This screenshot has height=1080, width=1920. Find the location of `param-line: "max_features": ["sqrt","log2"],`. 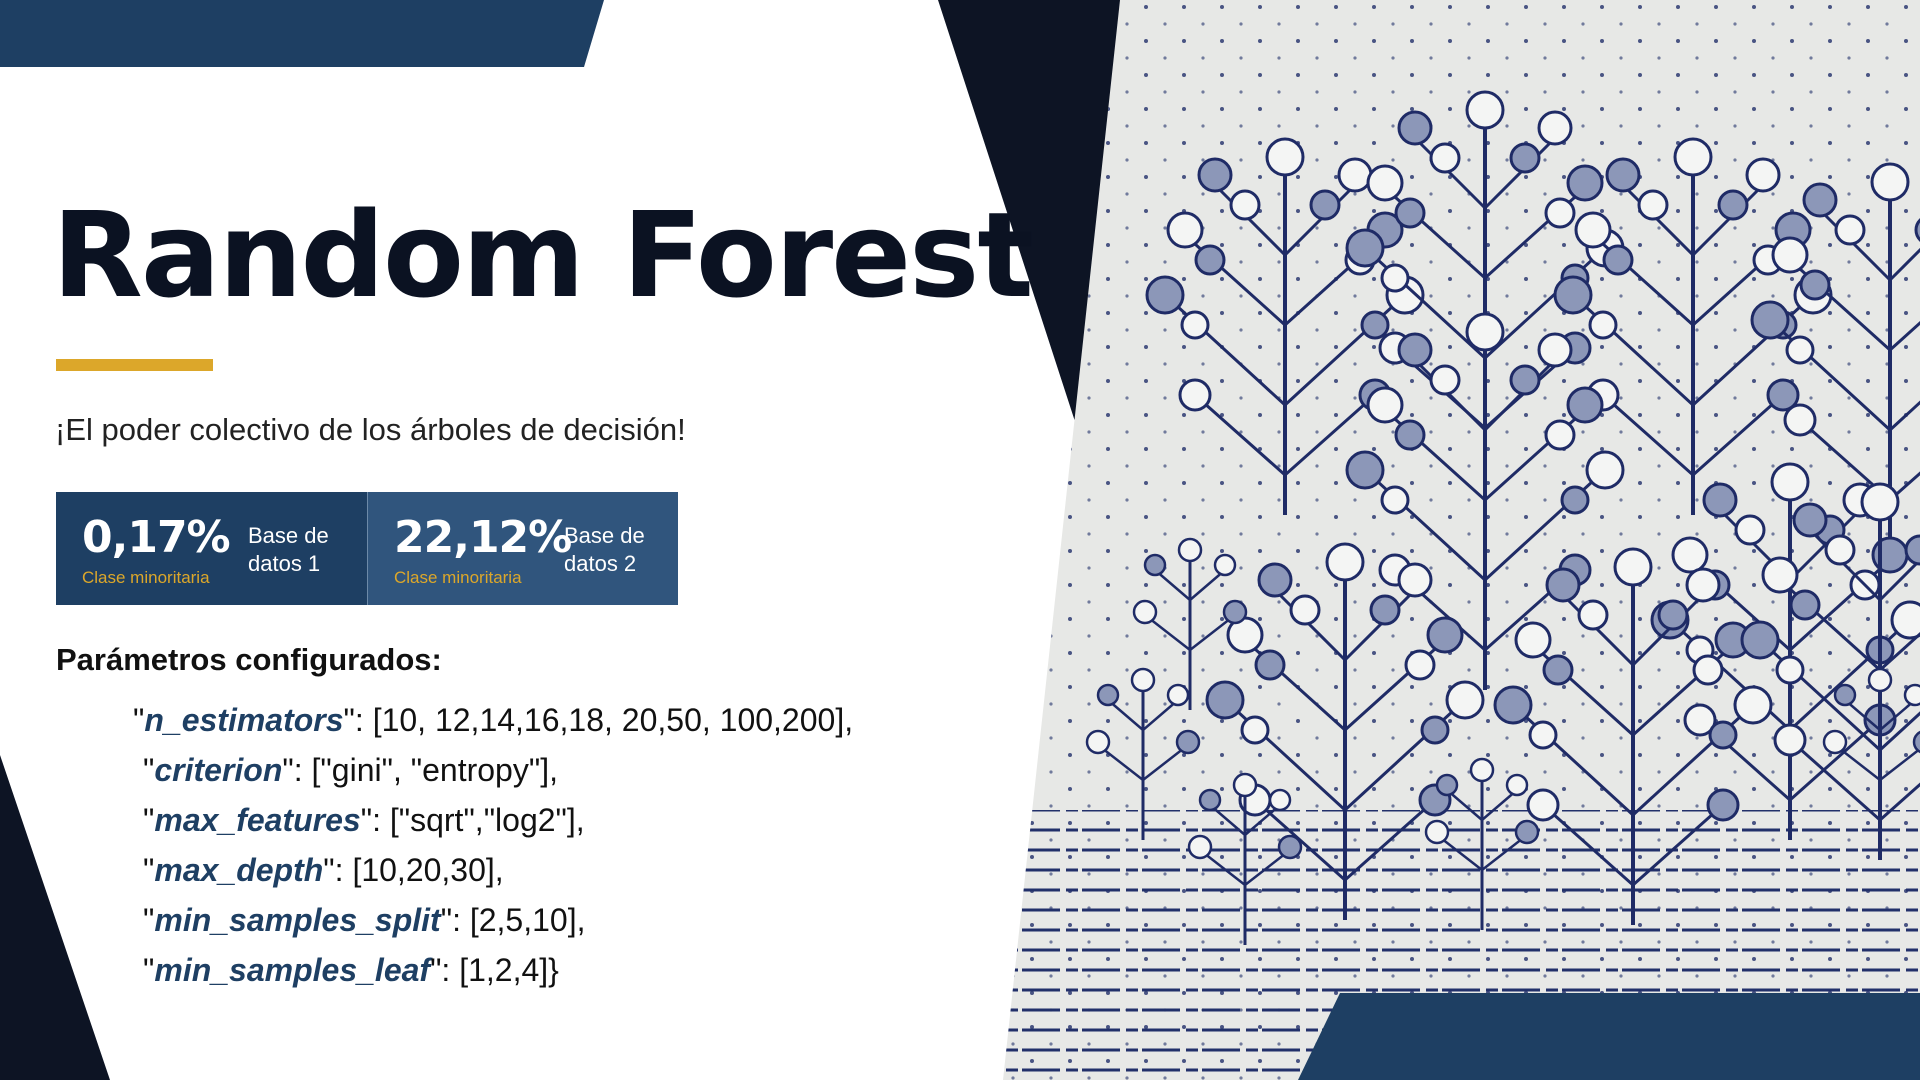

param-line: "max_features": ["sqrt","log2"], is located at coordinates (364, 820).